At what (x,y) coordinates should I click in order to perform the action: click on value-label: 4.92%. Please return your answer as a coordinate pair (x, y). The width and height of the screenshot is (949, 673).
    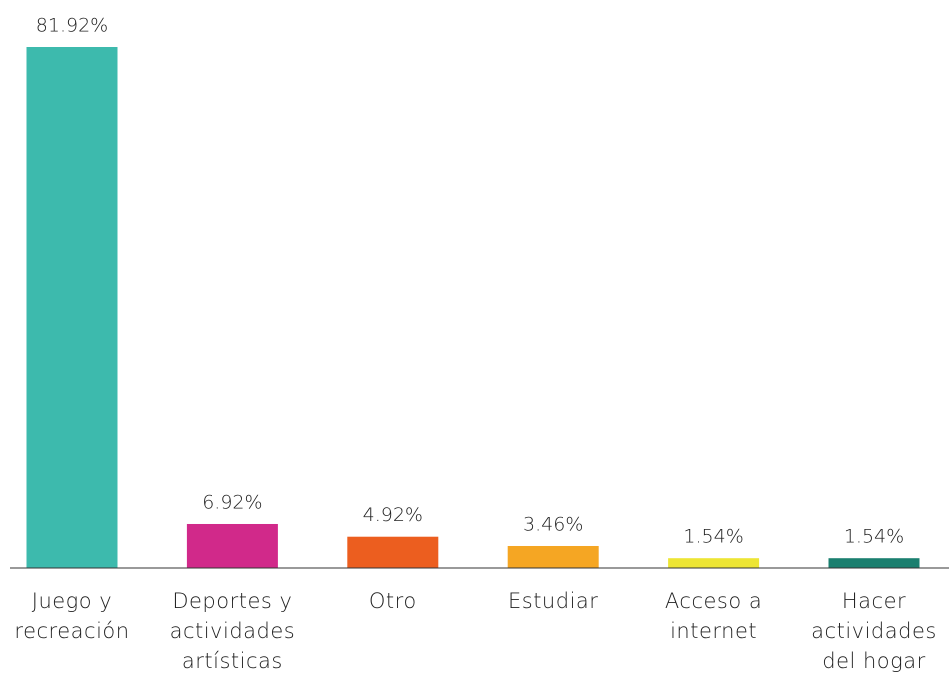
    Looking at the image, I should click on (393, 515).